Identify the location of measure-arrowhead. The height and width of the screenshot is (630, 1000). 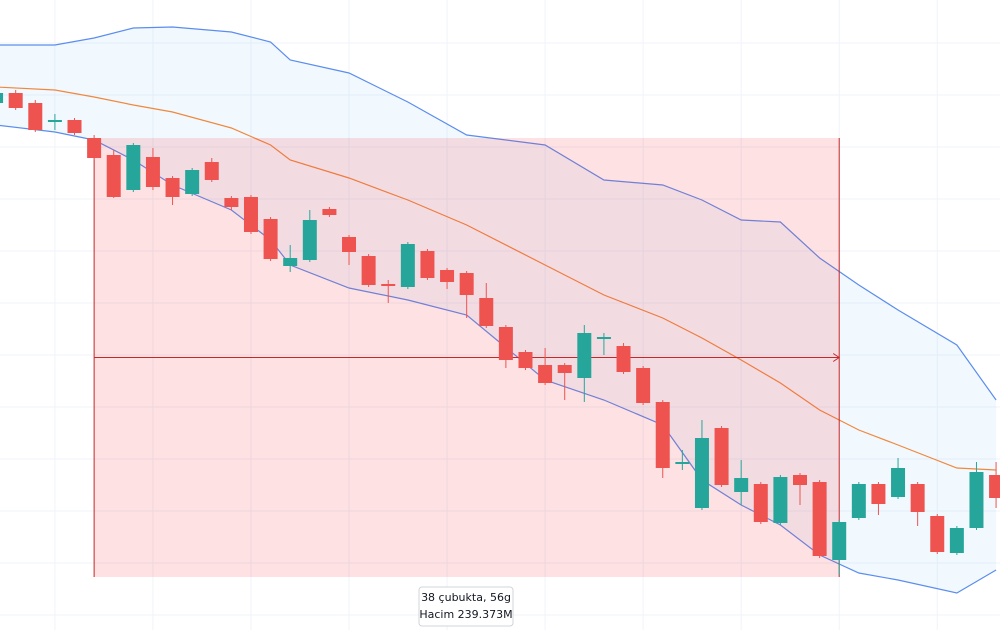
(836, 357).